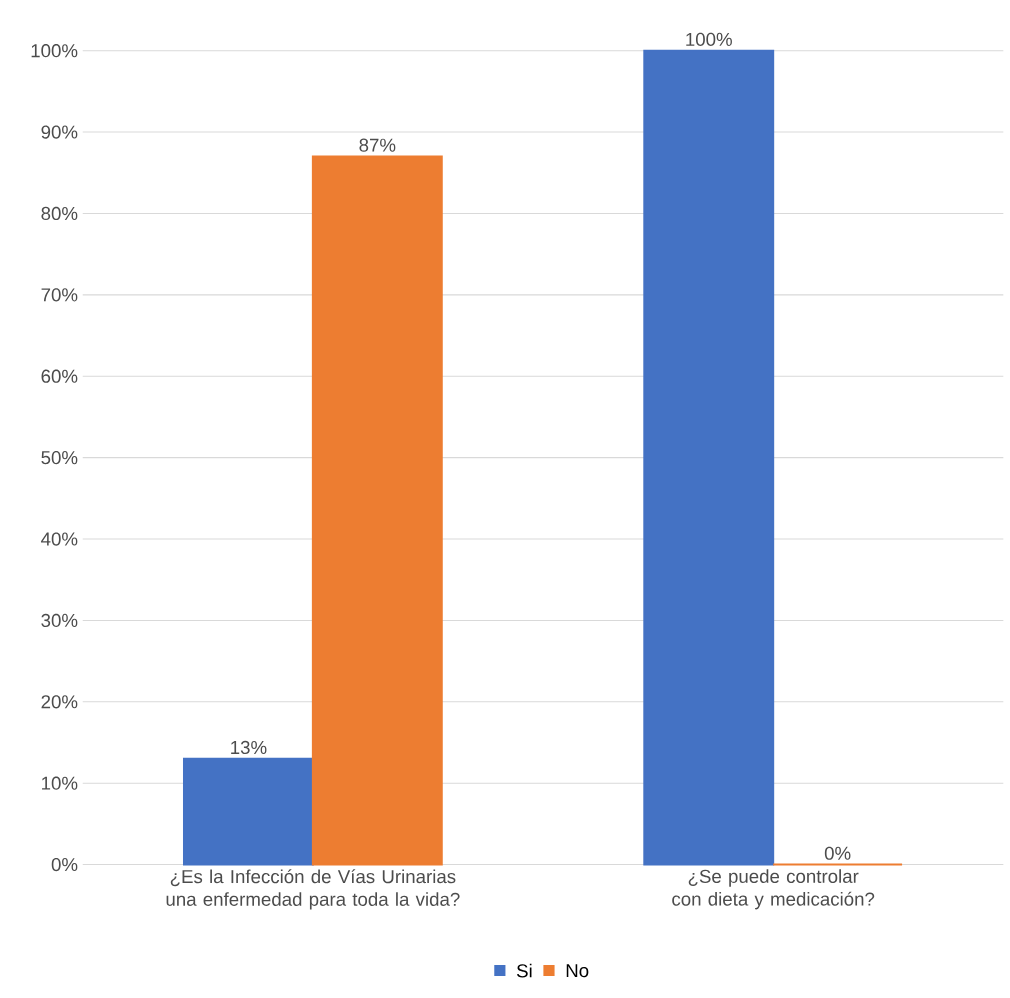  What do you see at coordinates (60, 783) in the screenshot?
I see `y-tick-label: 10%` at bounding box center [60, 783].